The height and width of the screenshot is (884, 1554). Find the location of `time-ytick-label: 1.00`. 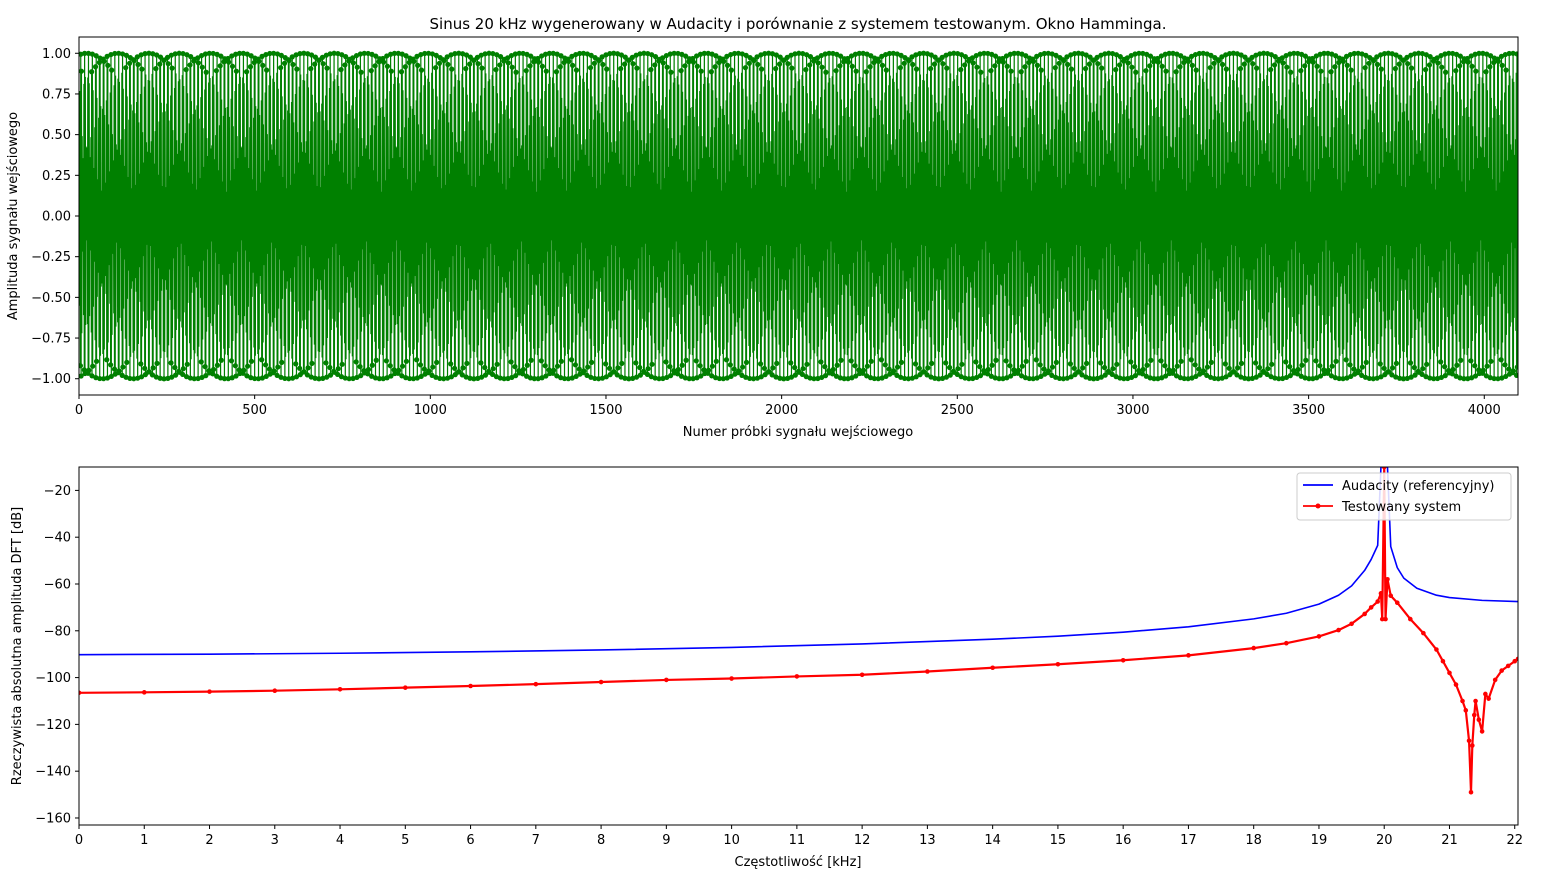

time-ytick-label: 1.00 is located at coordinates (56, 54).